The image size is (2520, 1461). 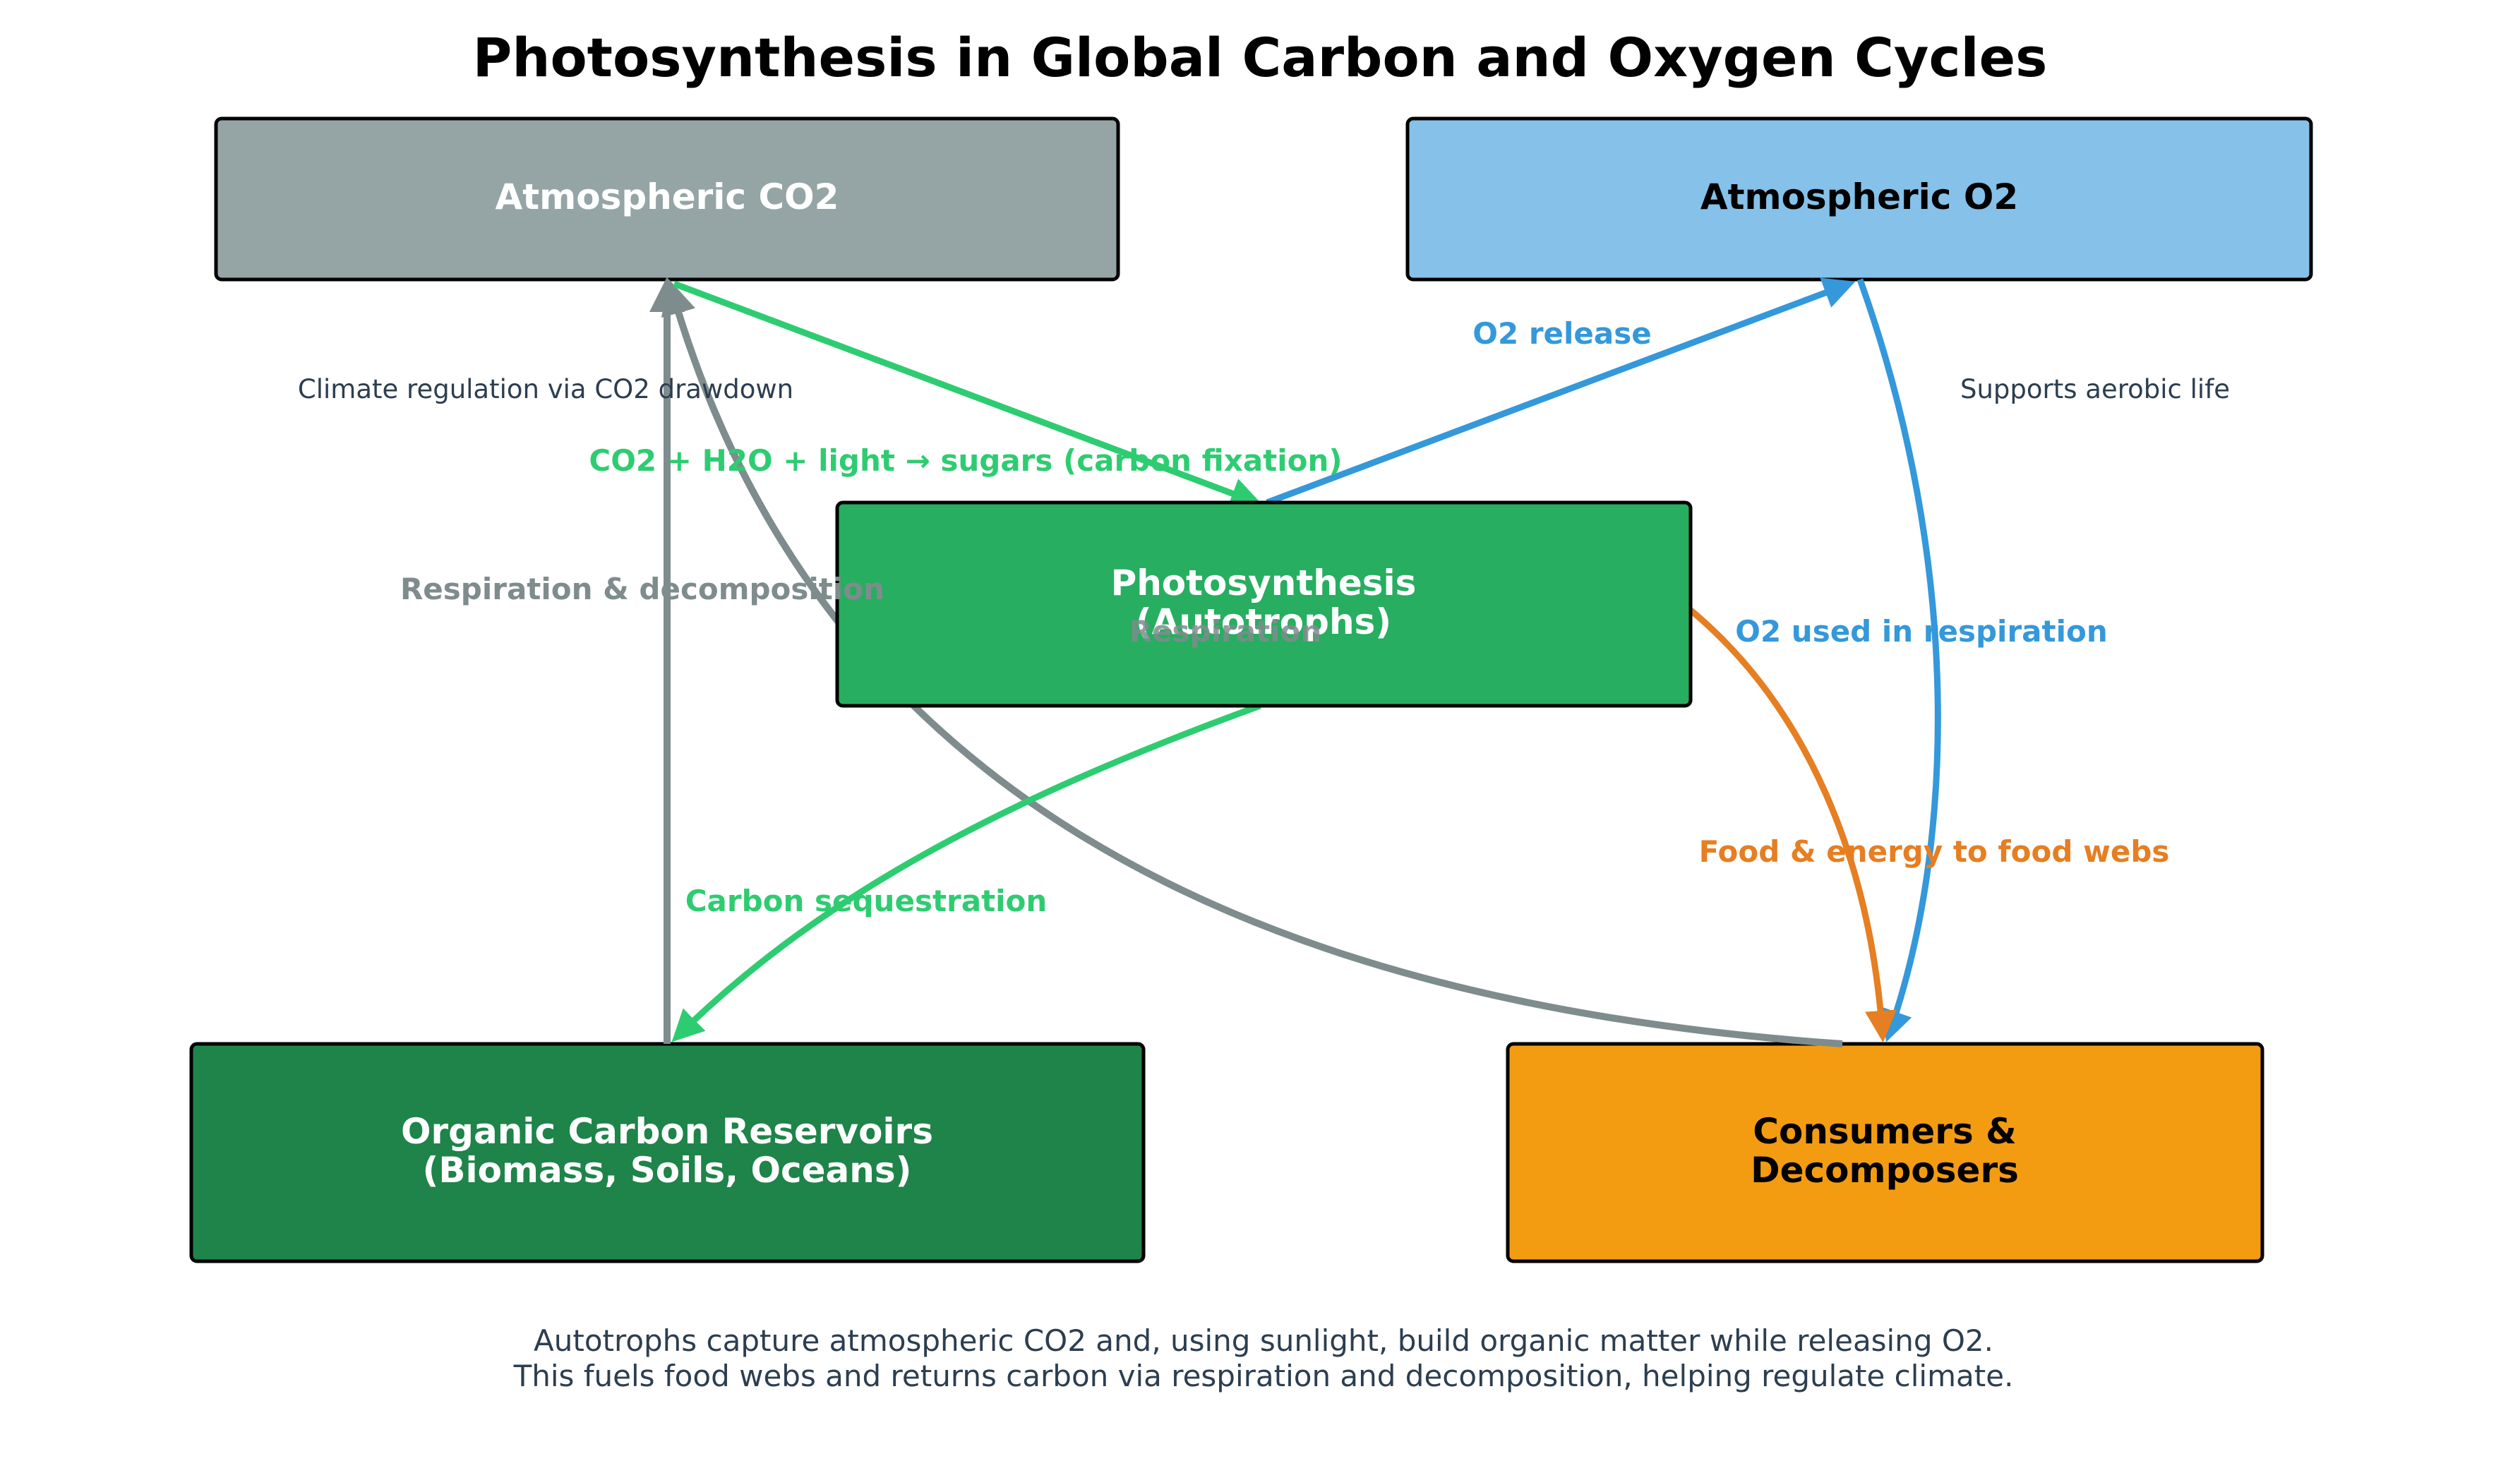 What do you see at coordinates (1935, 851) in the screenshot?
I see `food-energy-label: Food & energy to food webs` at bounding box center [1935, 851].